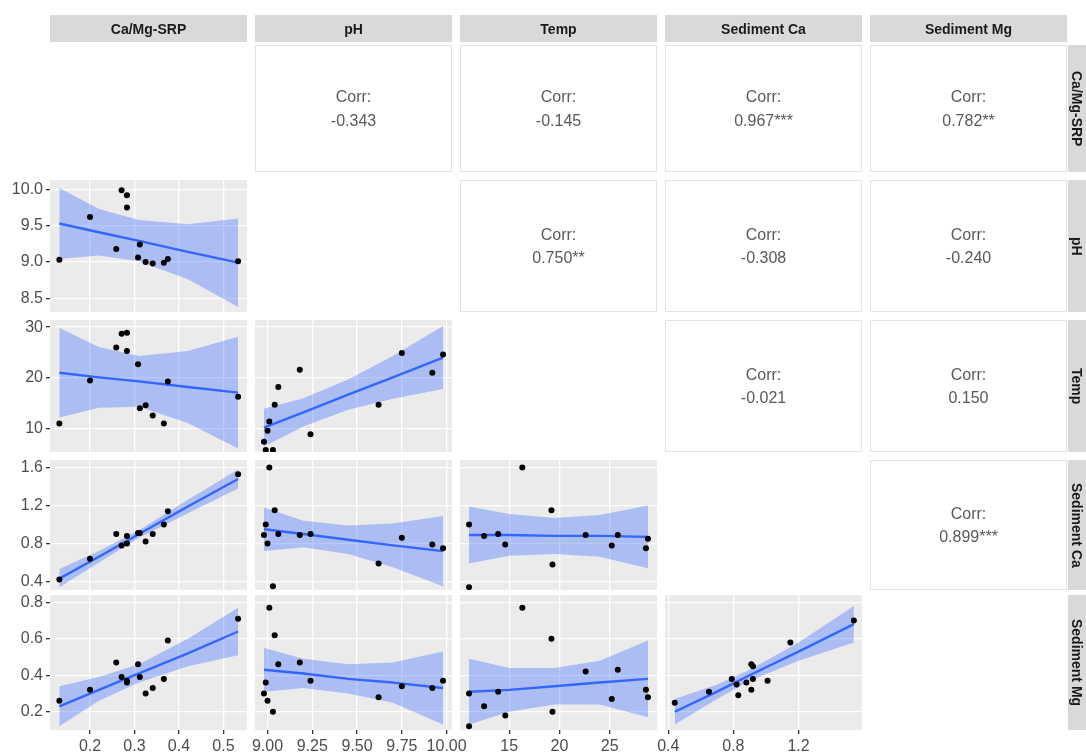  Describe the element at coordinates (968, 398) in the screenshot. I see `text: 0.150` at that location.